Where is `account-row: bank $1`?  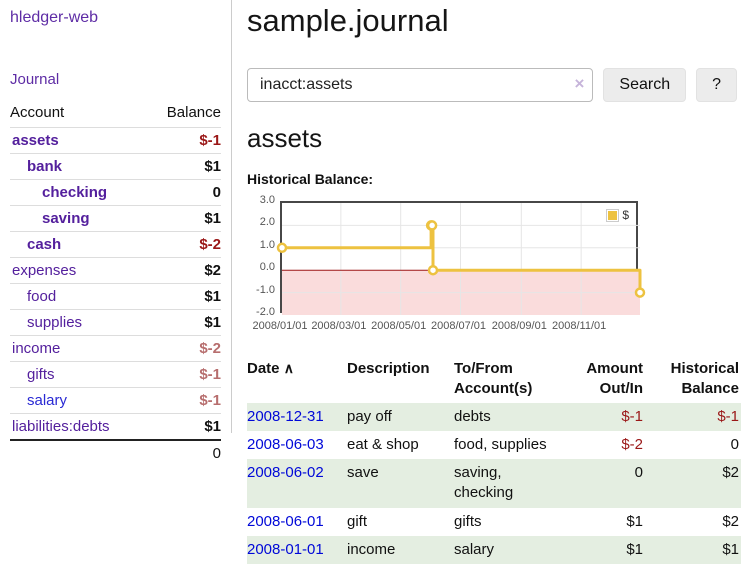
account-row: bank $1 is located at coordinates (115, 166).